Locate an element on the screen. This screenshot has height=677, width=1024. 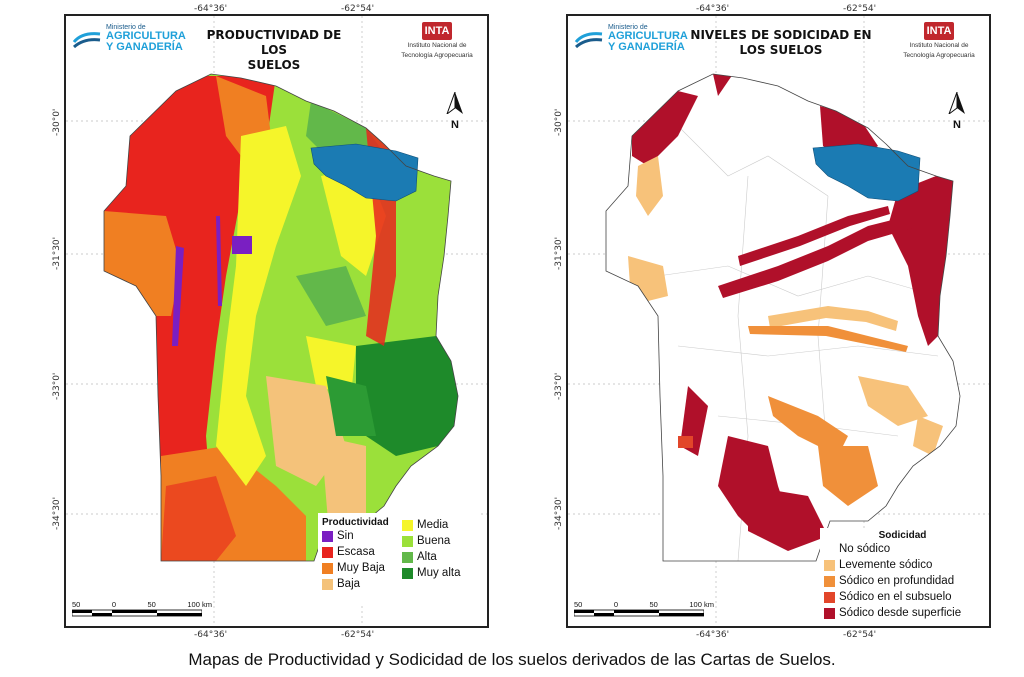
legend-item: Muy alta is located at coordinates (438, 573).